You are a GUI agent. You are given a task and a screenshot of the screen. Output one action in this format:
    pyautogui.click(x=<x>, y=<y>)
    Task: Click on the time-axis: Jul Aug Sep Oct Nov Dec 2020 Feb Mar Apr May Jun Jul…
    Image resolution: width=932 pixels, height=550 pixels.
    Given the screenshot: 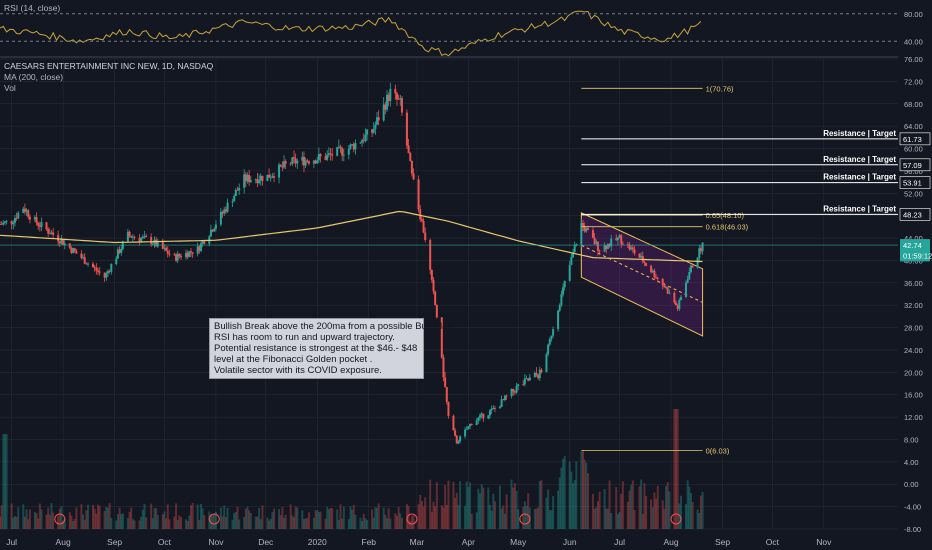 What is the action you would take?
    pyautogui.click(x=419, y=542)
    